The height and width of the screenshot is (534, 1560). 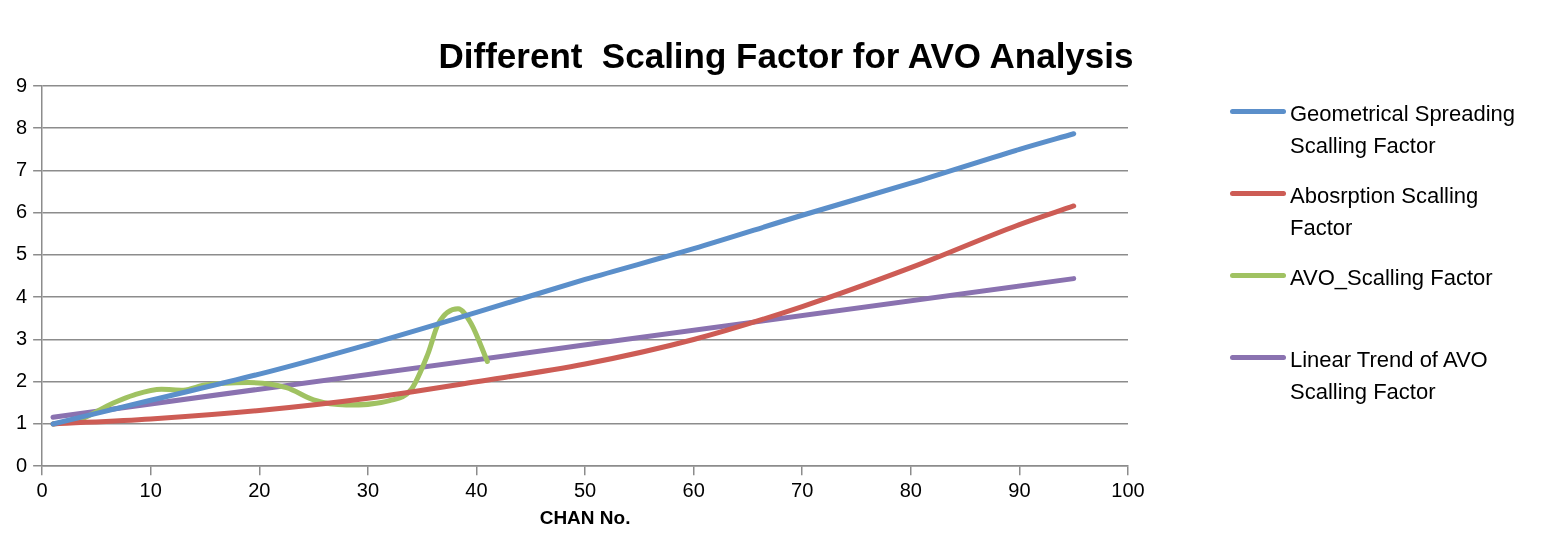 I want to click on x-tick-label: 80, so click(x=910, y=489).